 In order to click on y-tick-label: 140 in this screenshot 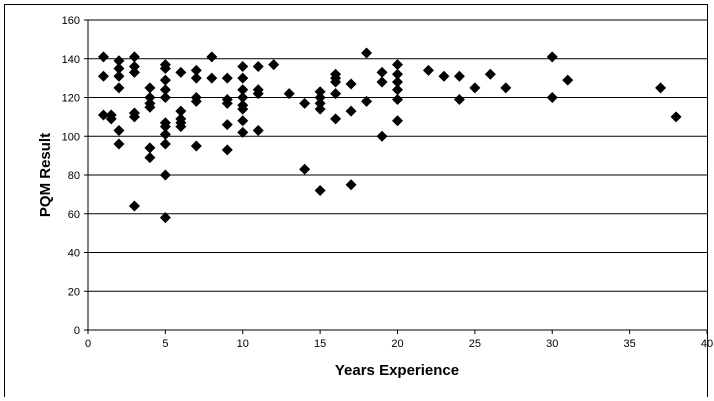, I will do `click(71, 60)`.